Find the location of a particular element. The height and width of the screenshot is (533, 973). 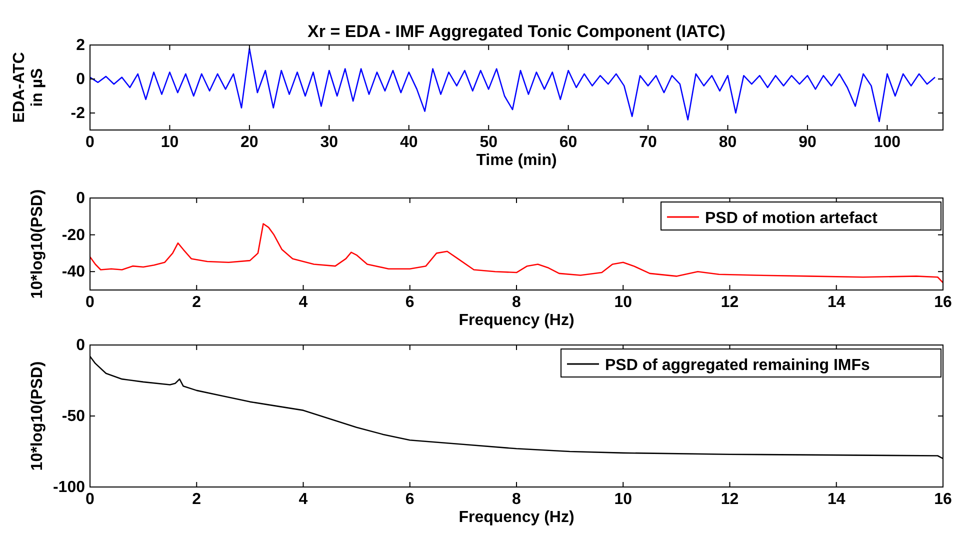

x-tick-label: 60 is located at coordinates (568, 142).